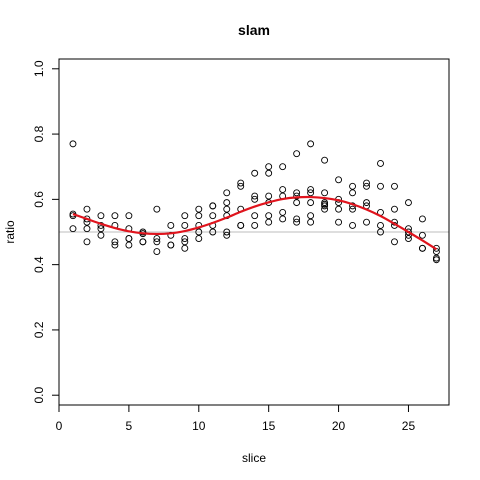 This screenshot has width=480, height=480. Describe the element at coordinates (39, 264) in the screenshot. I see `y-tick-label: 0.4` at that location.